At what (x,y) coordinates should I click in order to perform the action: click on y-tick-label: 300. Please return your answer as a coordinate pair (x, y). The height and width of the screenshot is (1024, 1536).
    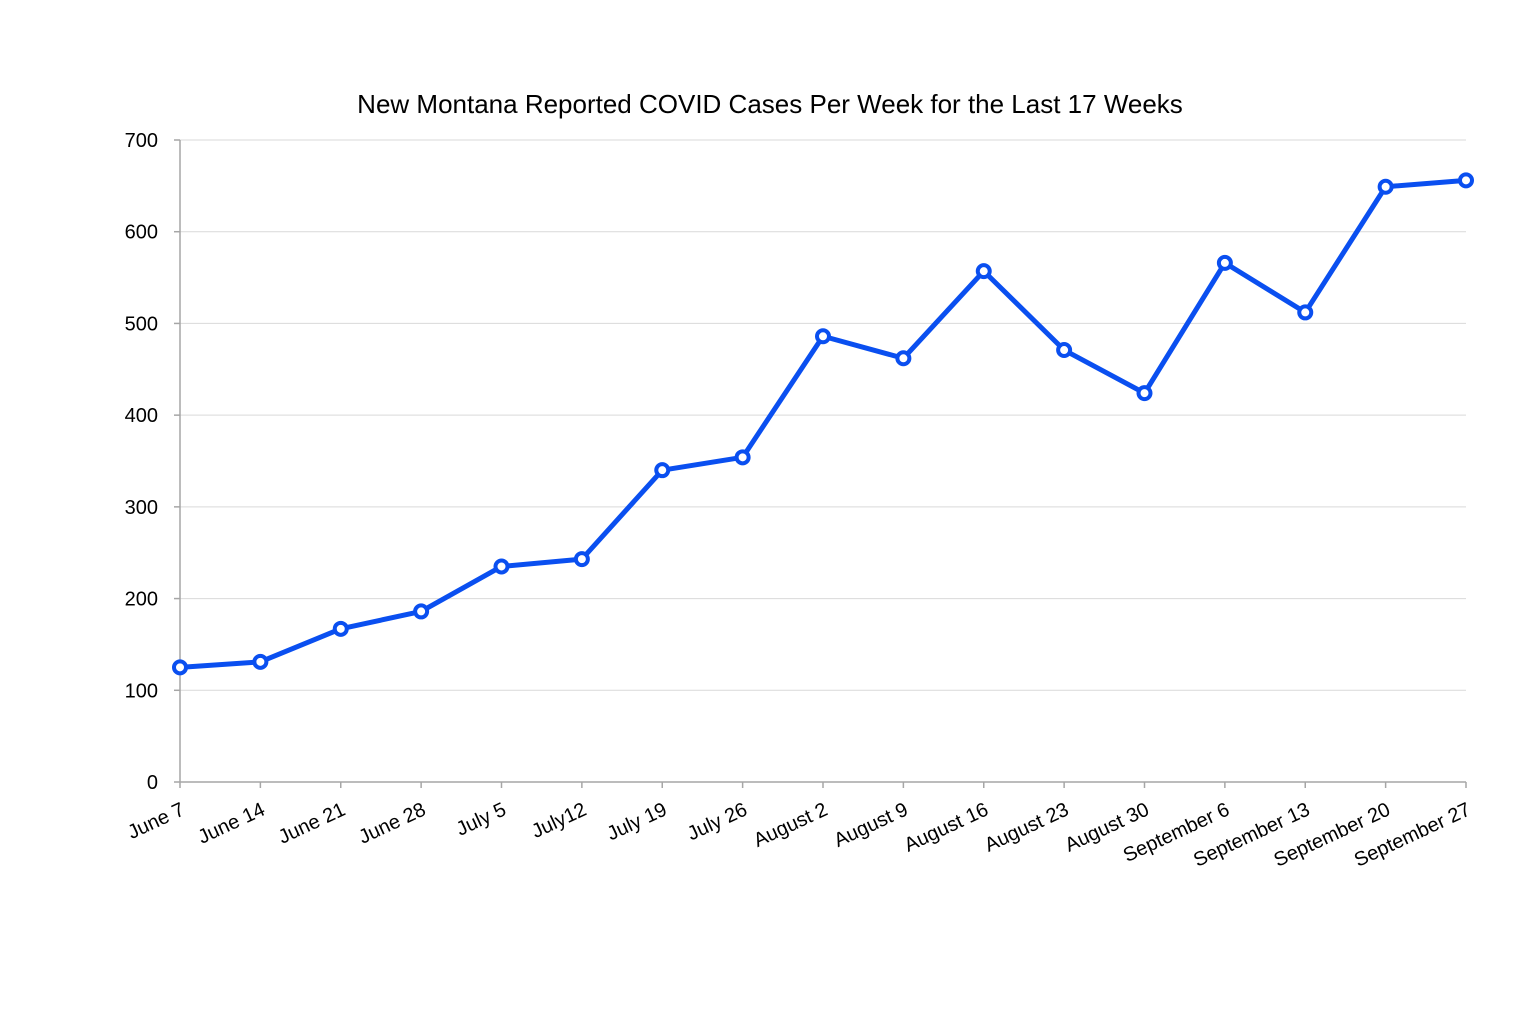
    Looking at the image, I should click on (141, 508).